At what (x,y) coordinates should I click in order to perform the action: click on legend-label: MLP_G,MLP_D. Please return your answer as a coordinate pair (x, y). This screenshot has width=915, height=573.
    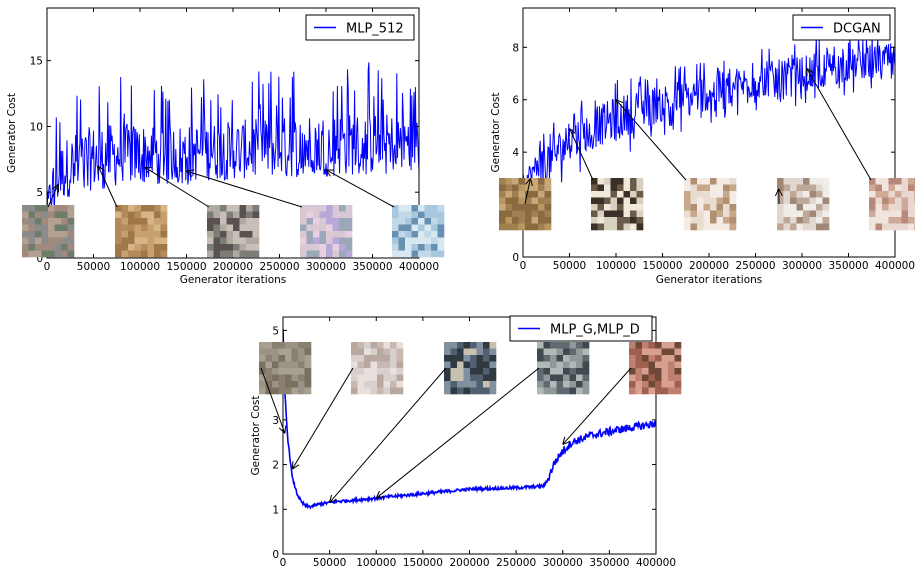
    Looking at the image, I should click on (595, 330).